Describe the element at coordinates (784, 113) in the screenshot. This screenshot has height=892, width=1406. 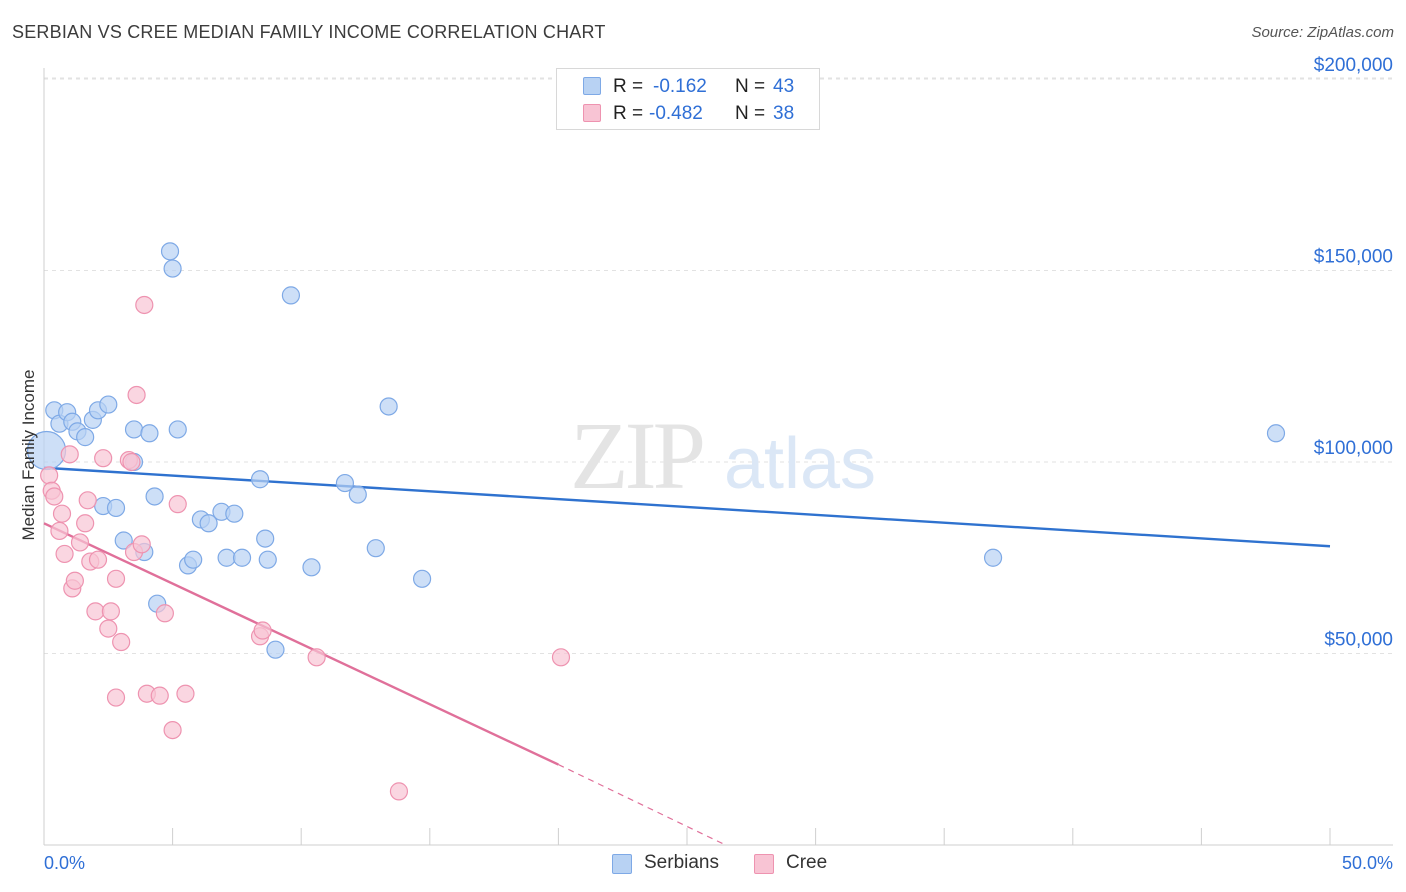
I see `legend-n-value-cree: 38` at that location.